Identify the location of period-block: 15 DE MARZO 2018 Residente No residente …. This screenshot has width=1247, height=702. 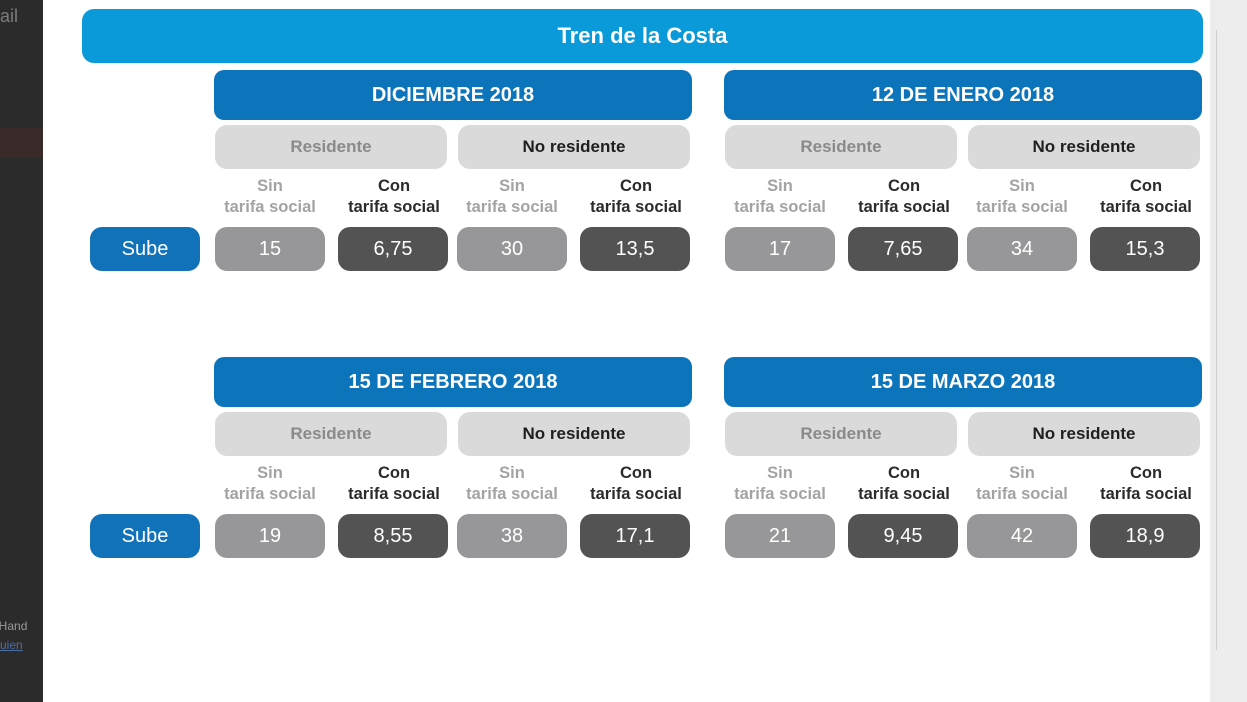
(963, 458).